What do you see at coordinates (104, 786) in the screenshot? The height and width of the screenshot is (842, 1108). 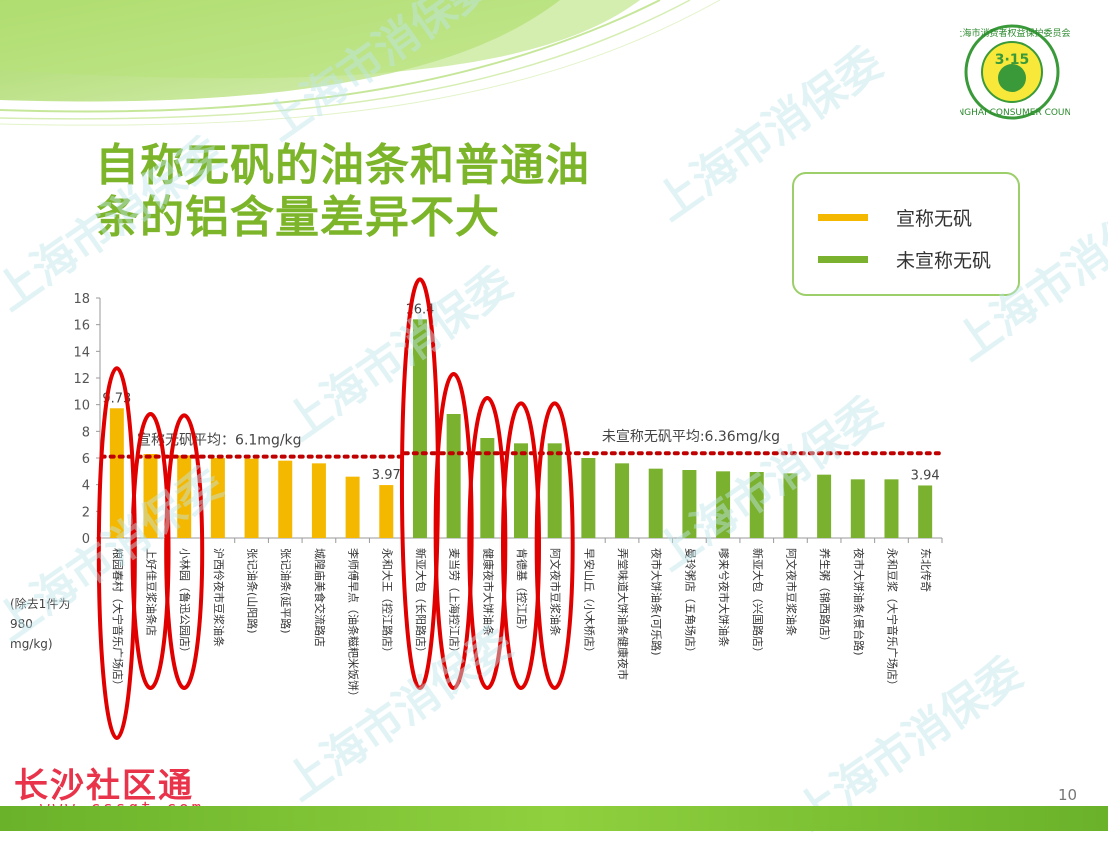 I see `brand-text: 长沙社区通` at bounding box center [104, 786].